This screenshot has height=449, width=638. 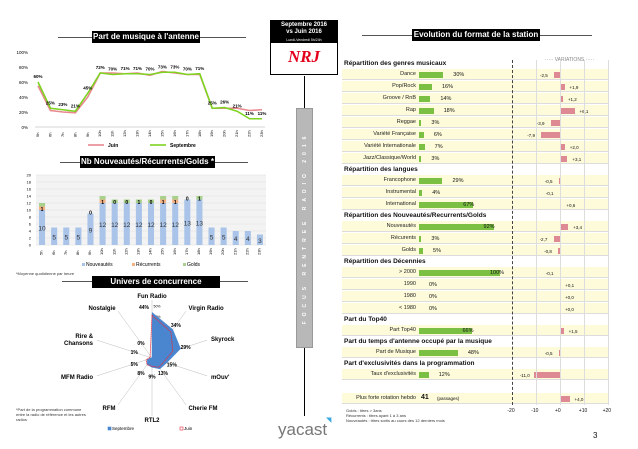 What do you see at coordinates (469, 204) in the screenshot?
I see `row-value: 67%` at bounding box center [469, 204].